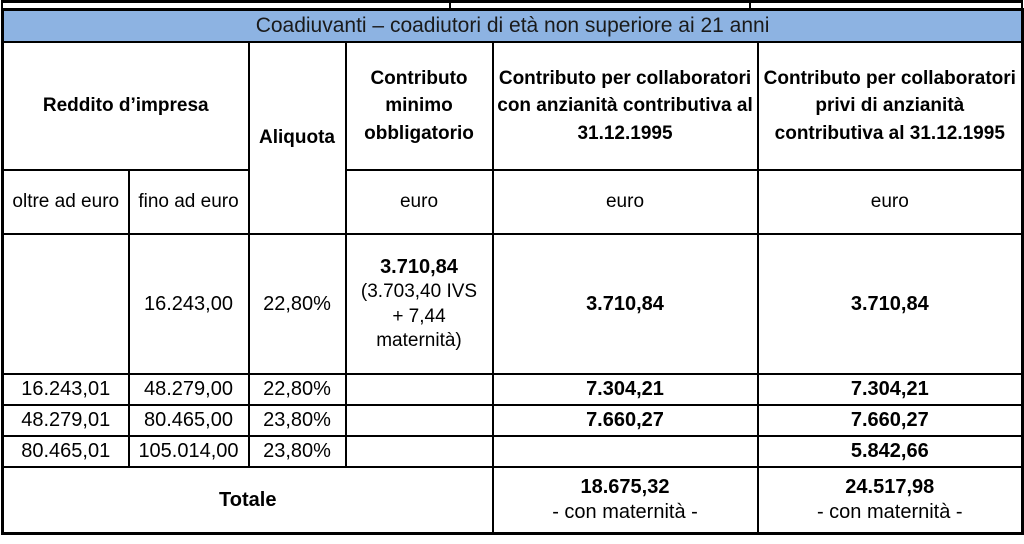 This screenshot has width=1024, height=544. Describe the element at coordinates (419, 202) in the screenshot. I see `subheader-euro-minimo: euro` at that location.